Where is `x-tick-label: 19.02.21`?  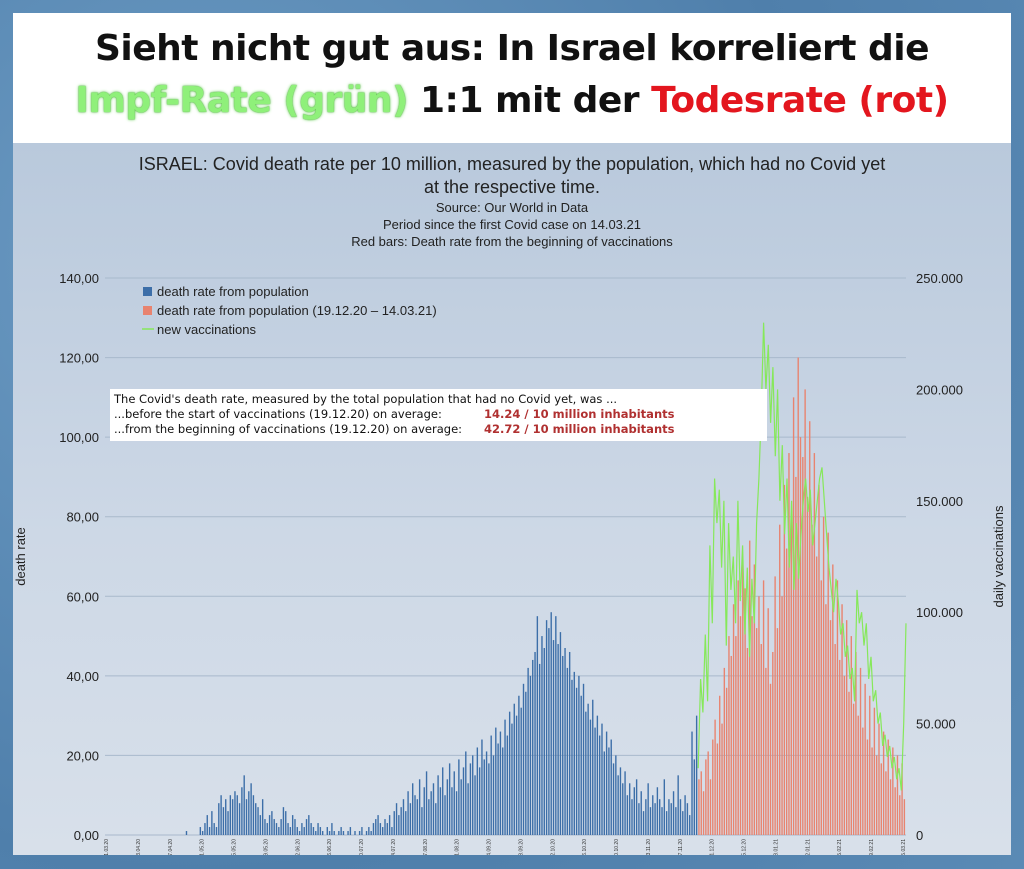
x-tick-label: 19.02.21 is located at coordinates (872, 847).